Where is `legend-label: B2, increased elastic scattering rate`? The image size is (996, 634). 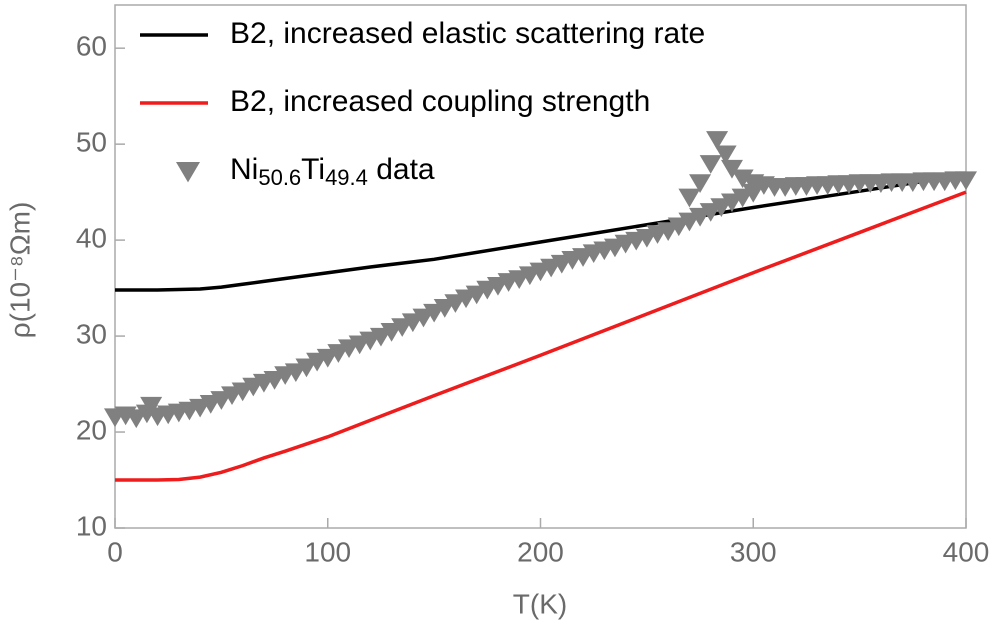
legend-label: B2, increased elastic scattering rate is located at coordinates (467, 33).